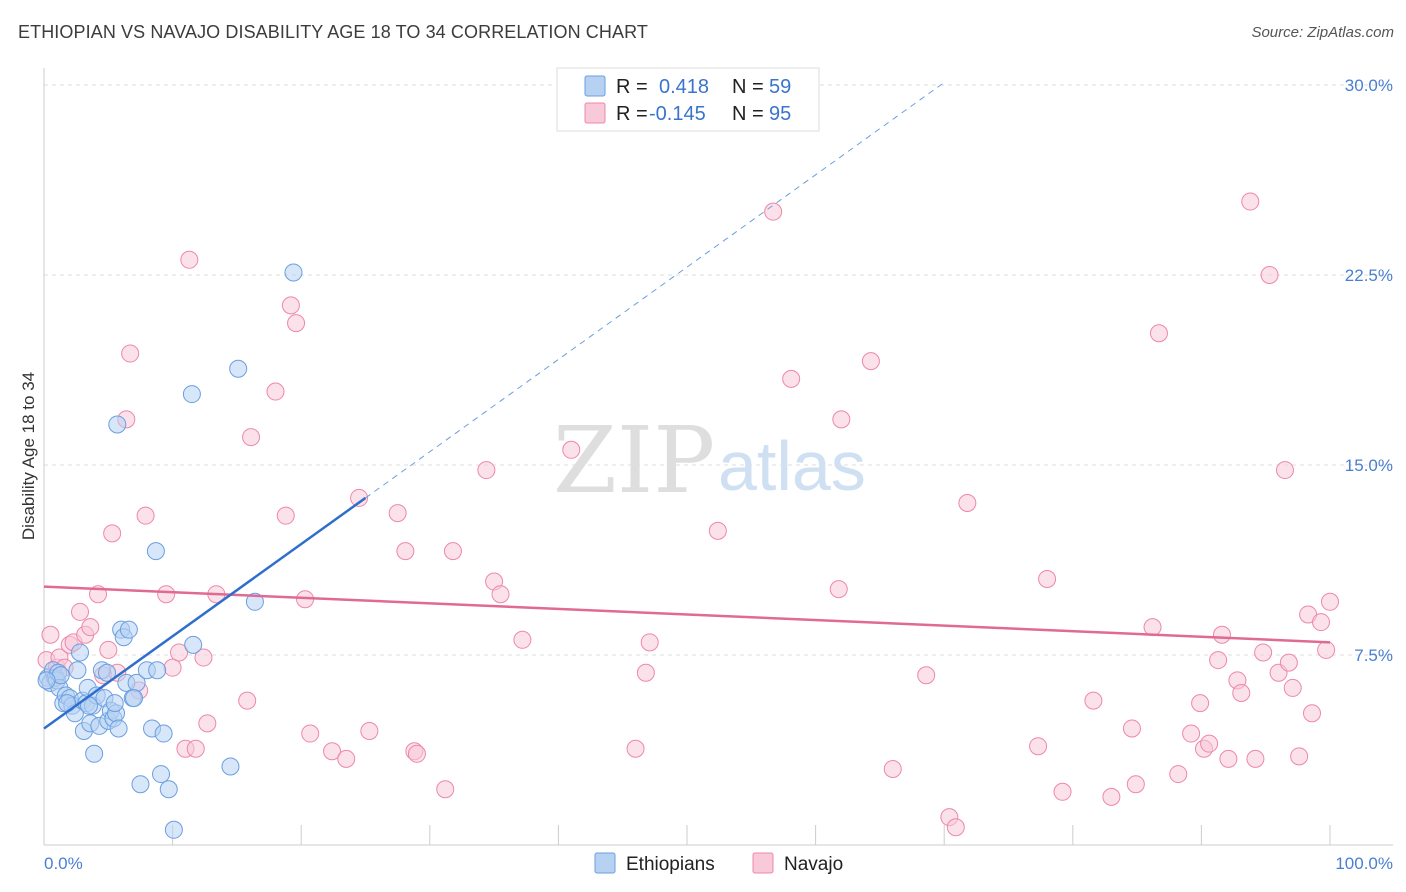 The image size is (1406, 892). I want to click on y-axis-label: Disability Age 18 to 34, so click(28, 456).